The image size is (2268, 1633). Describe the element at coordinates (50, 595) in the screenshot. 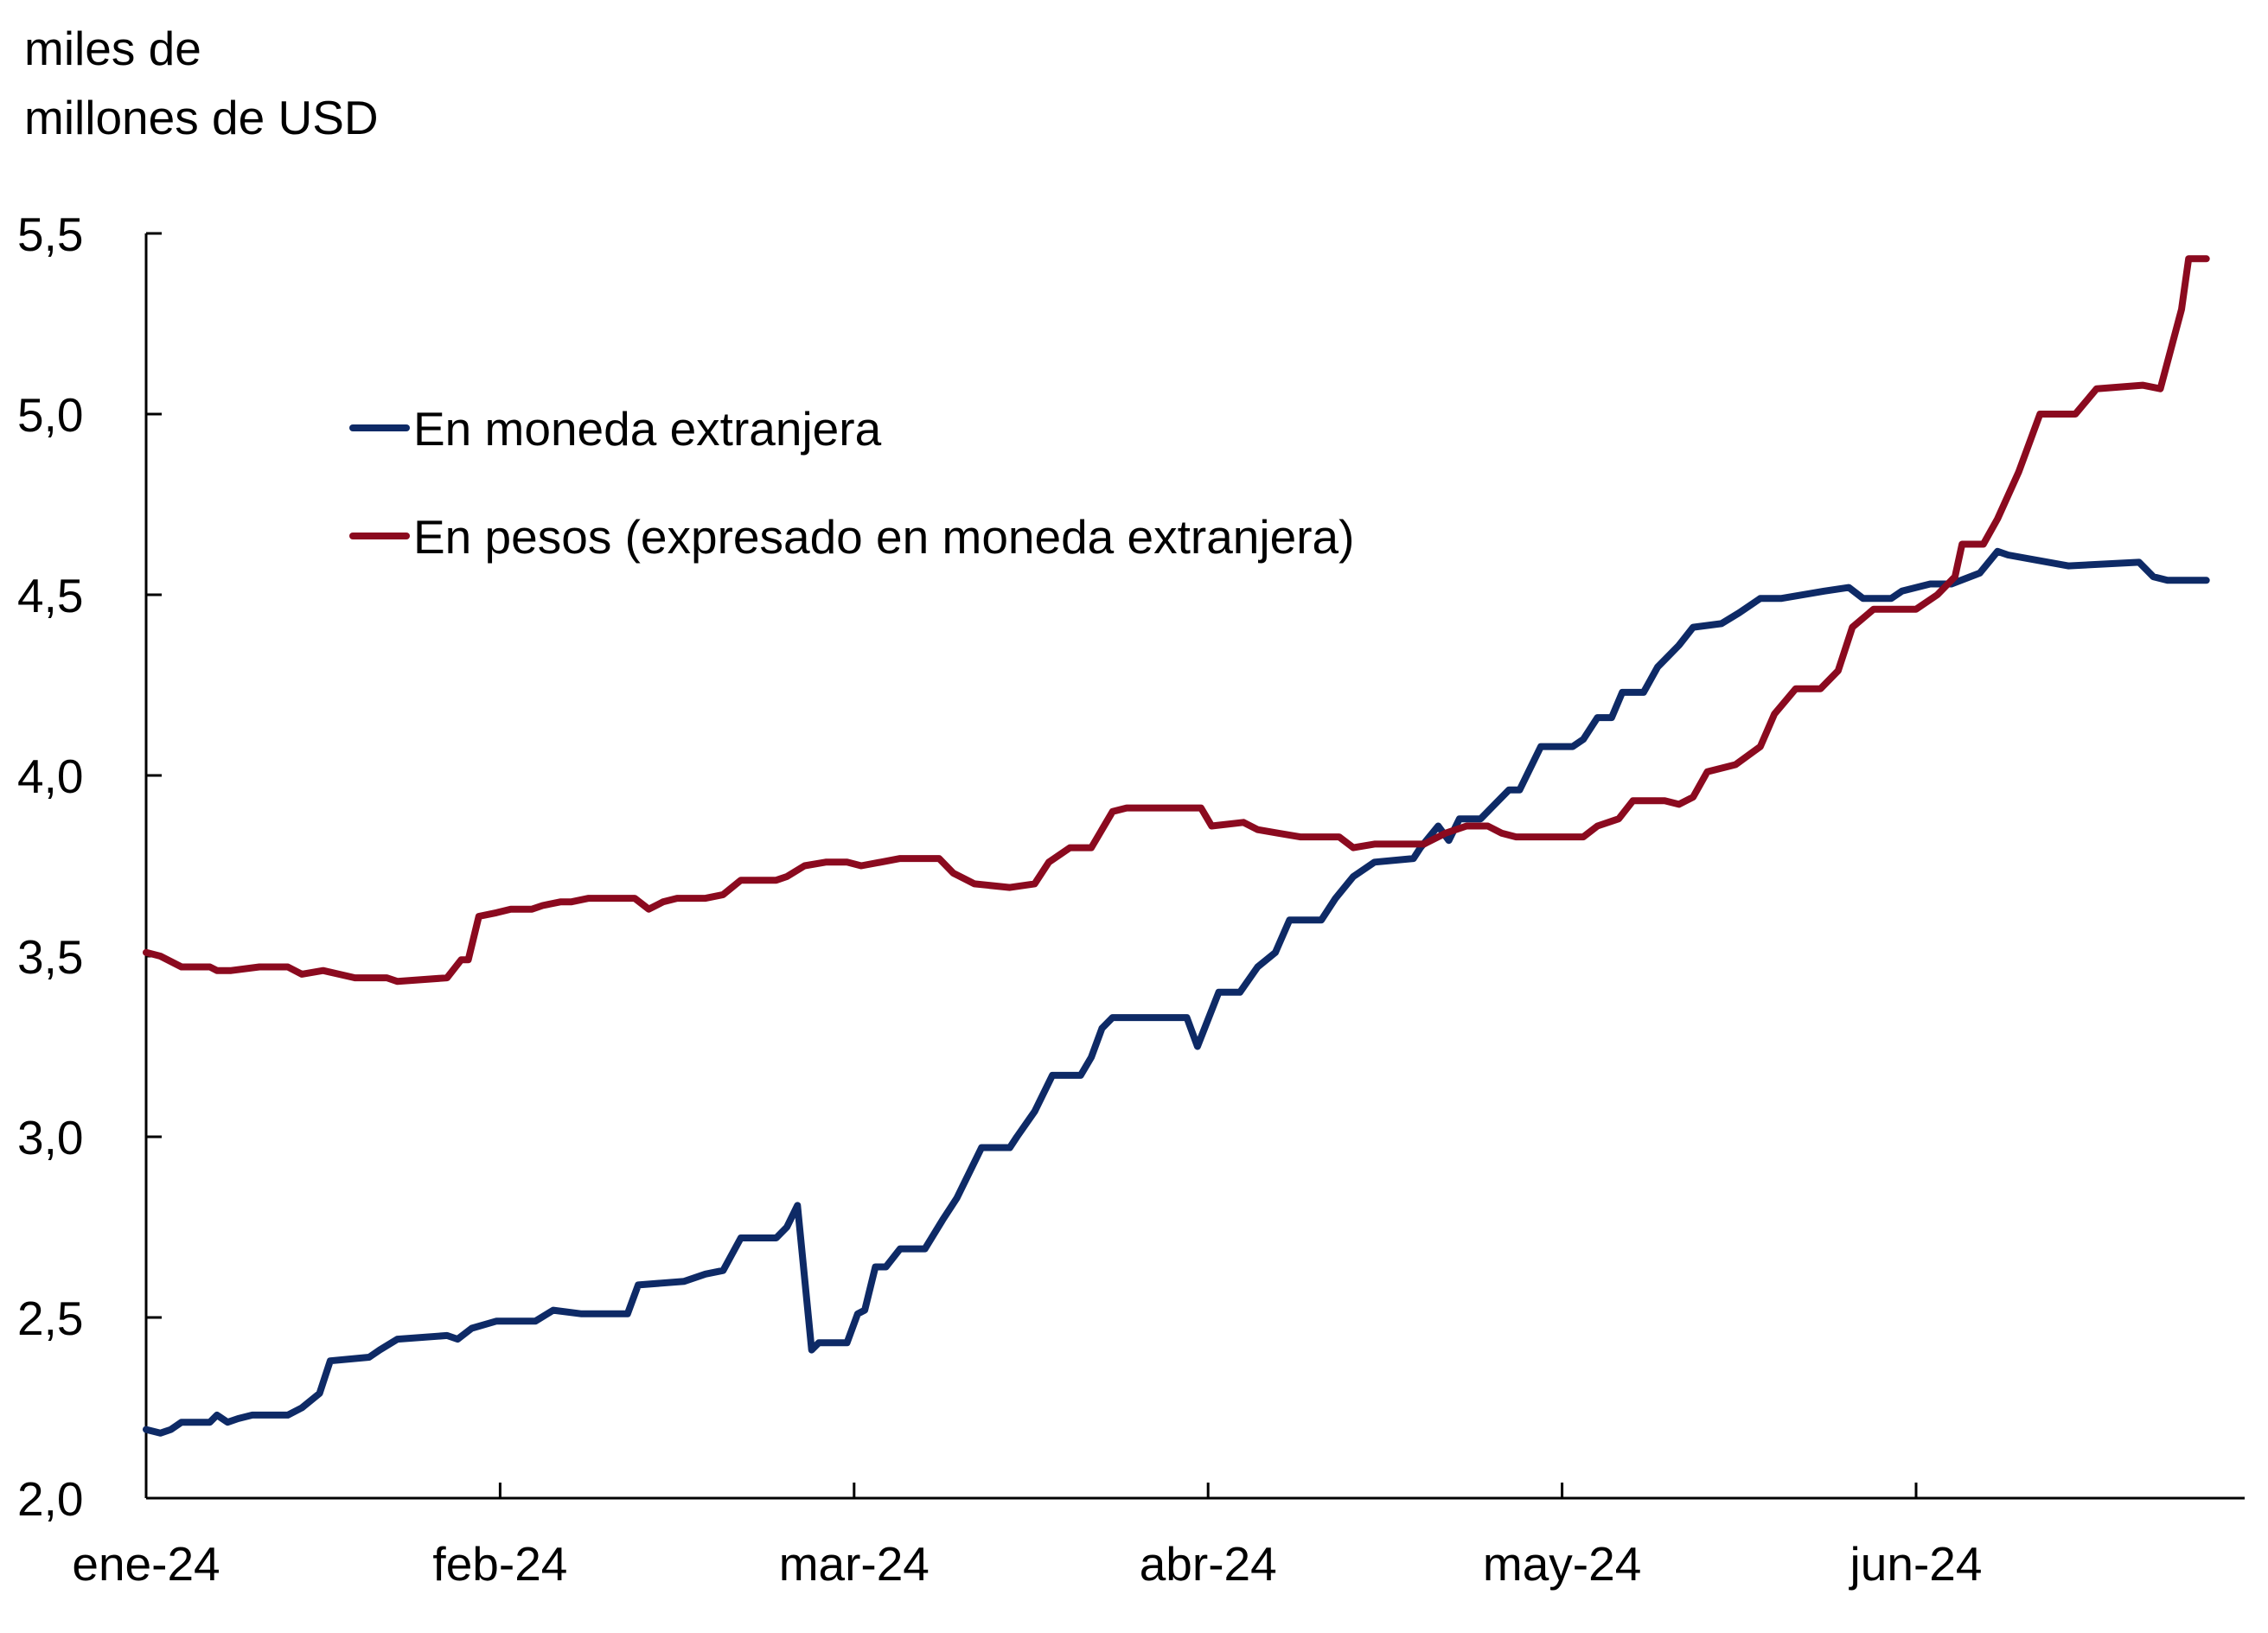

I see `y-tick-label: 4,5` at that location.